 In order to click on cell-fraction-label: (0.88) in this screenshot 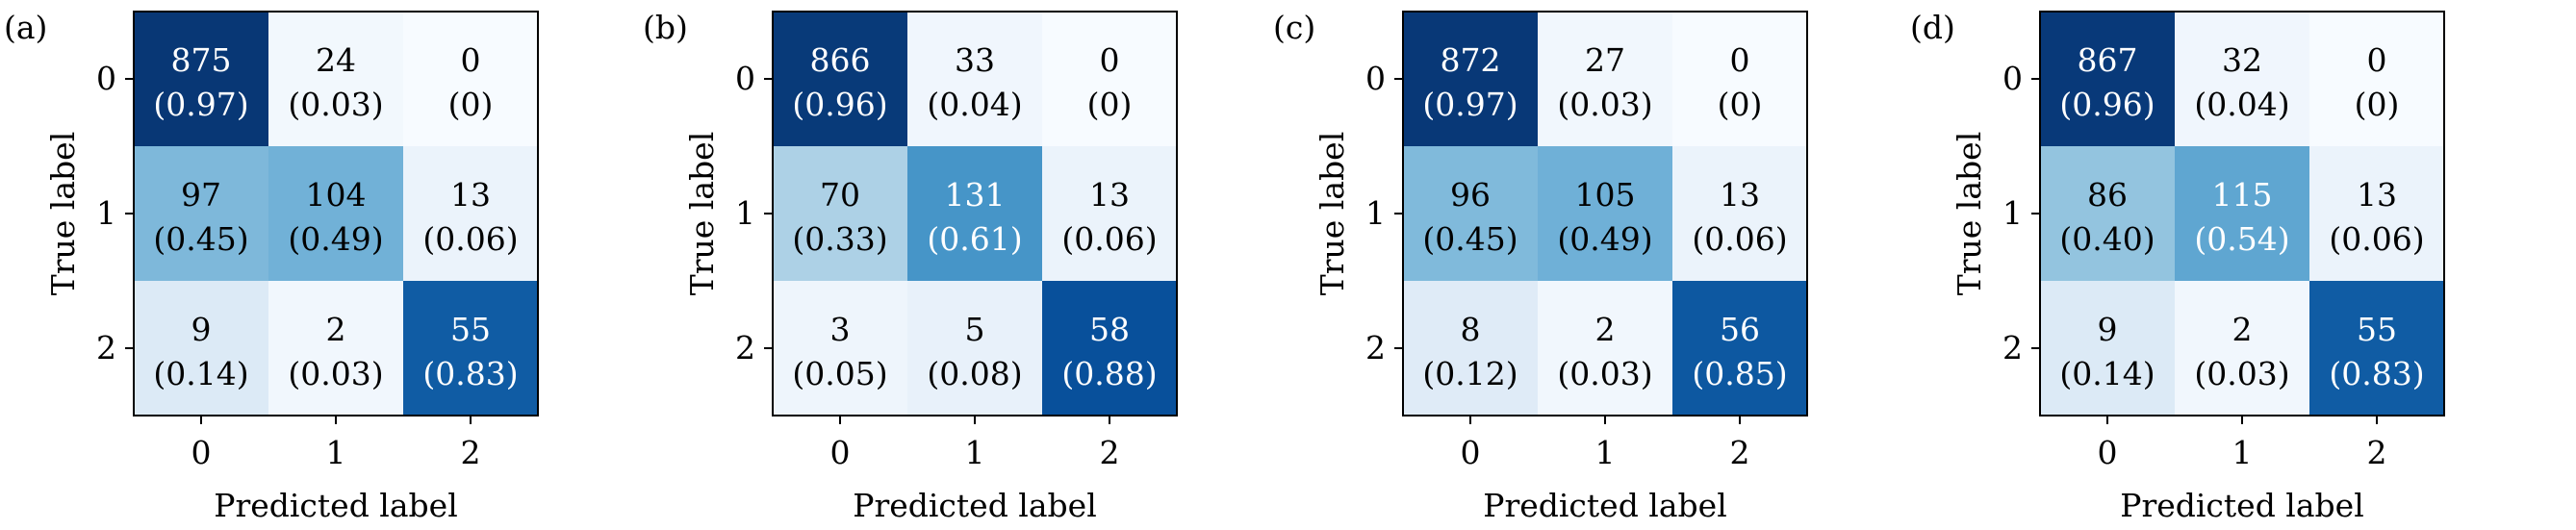, I will do `click(1109, 374)`.